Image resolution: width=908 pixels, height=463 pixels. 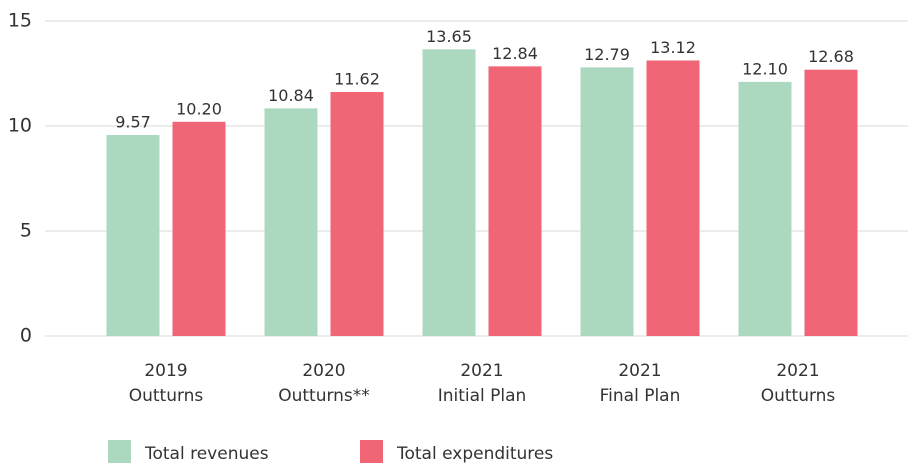 What do you see at coordinates (20, 126) in the screenshot?
I see `y-tick-label: 10` at bounding box center [20, 126].